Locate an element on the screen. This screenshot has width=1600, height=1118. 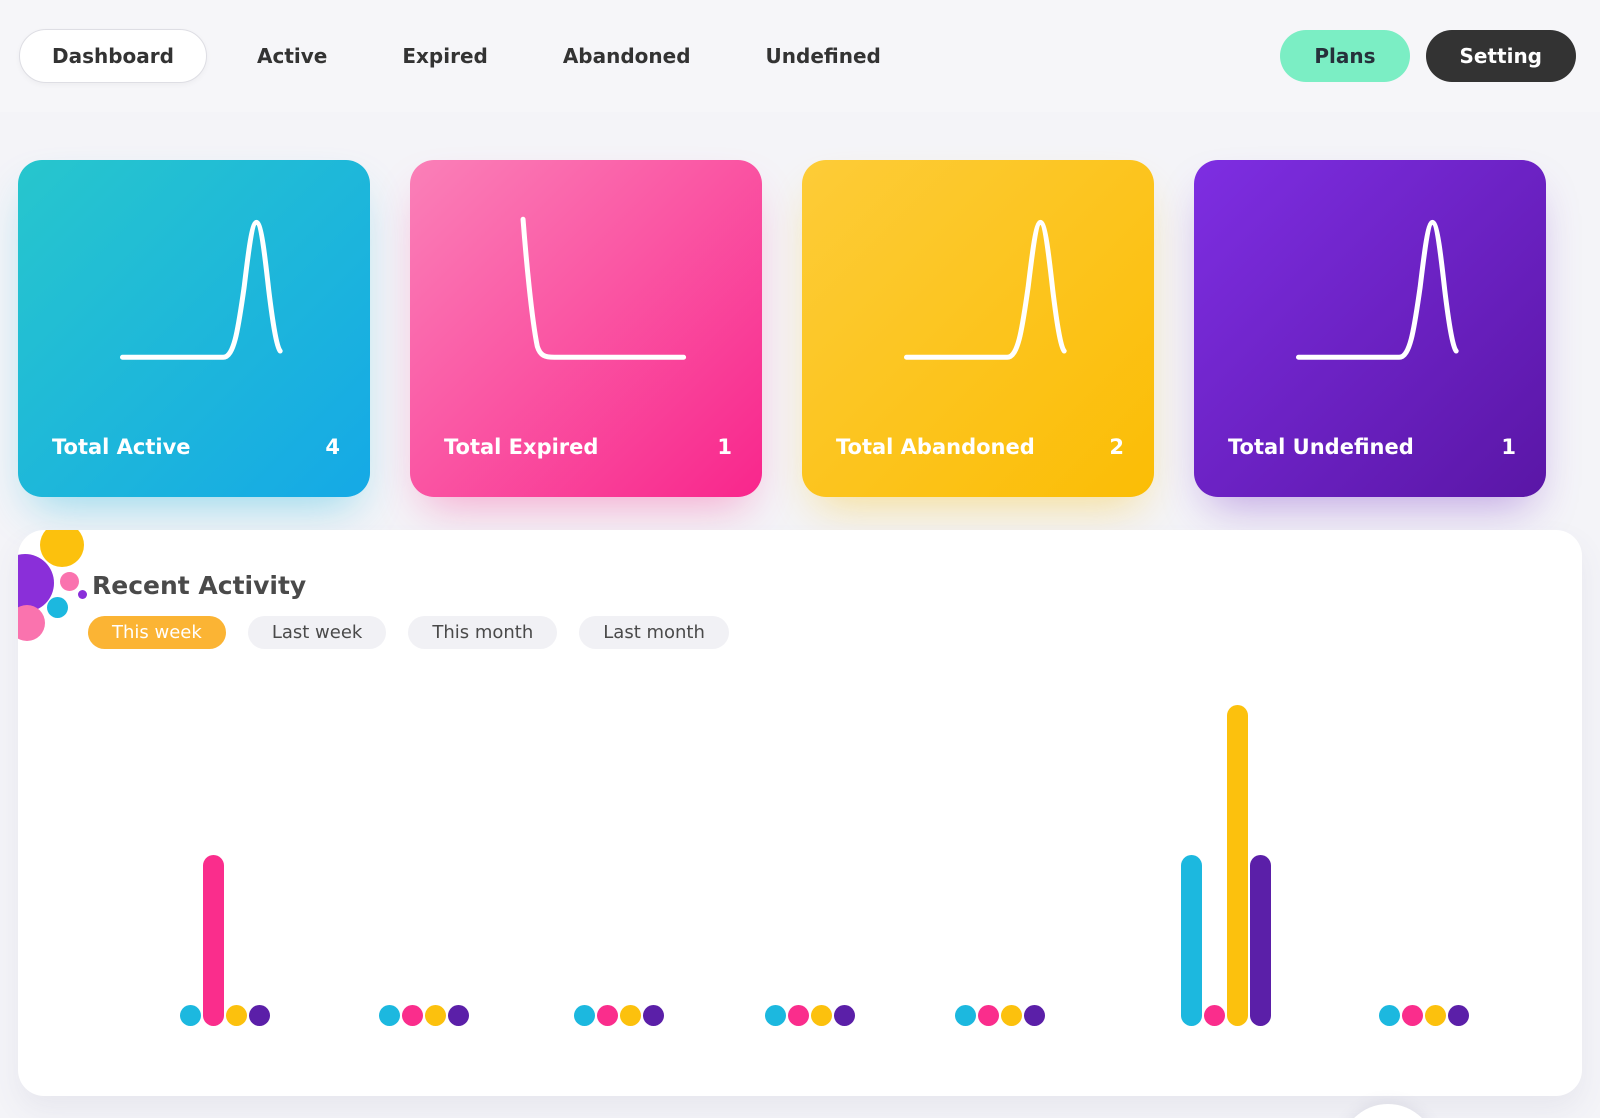
tab-dashboard: Dashboard is located at coordinates (113, 56).